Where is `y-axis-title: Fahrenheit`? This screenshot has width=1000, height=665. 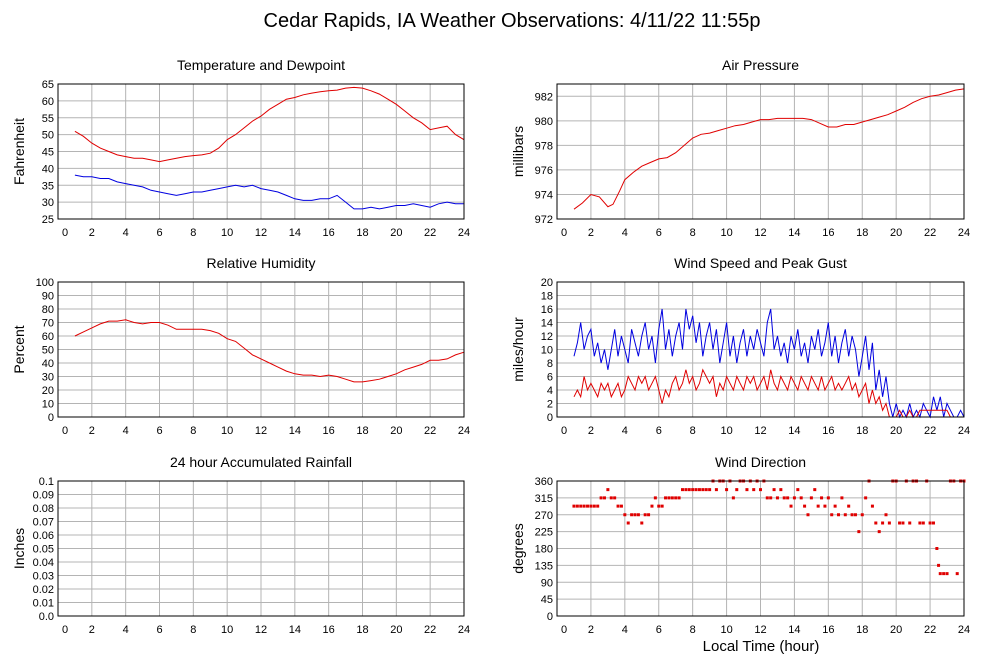
y-axis-title: Fahrenheit is located at coordinates (19, 151).